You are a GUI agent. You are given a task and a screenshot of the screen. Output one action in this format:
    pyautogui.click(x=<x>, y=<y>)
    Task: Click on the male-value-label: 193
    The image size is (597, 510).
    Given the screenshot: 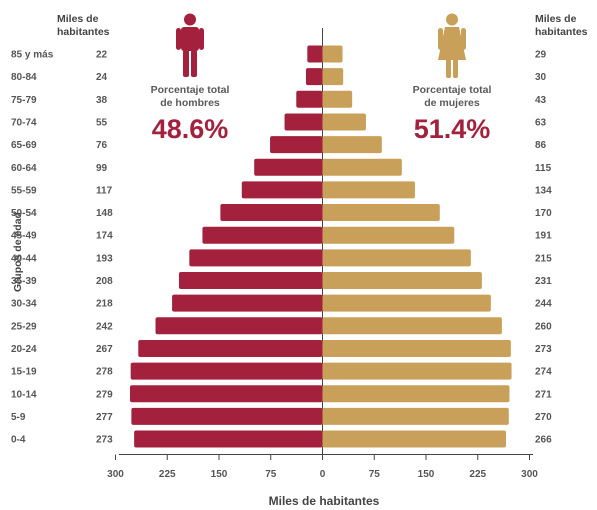 What is the action you would take?
    pyautogui.click(x=104, y=258)
    